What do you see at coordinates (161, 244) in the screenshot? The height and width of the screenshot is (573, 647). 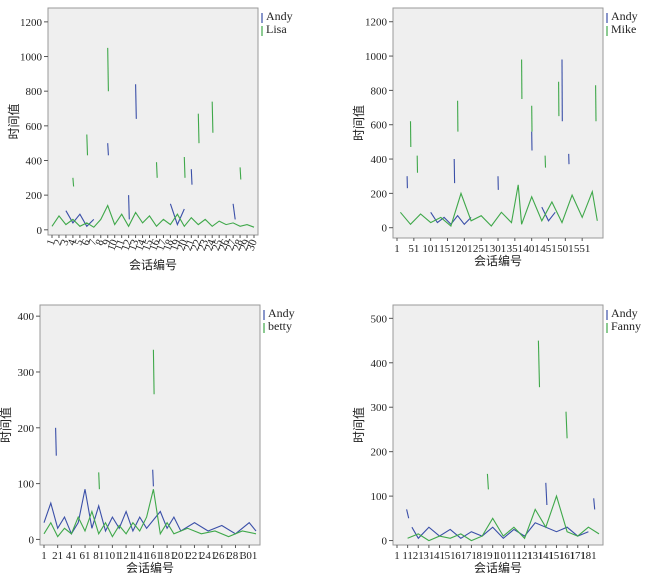 I see `x-tick-label: 17` at bounding box center [161, 244].